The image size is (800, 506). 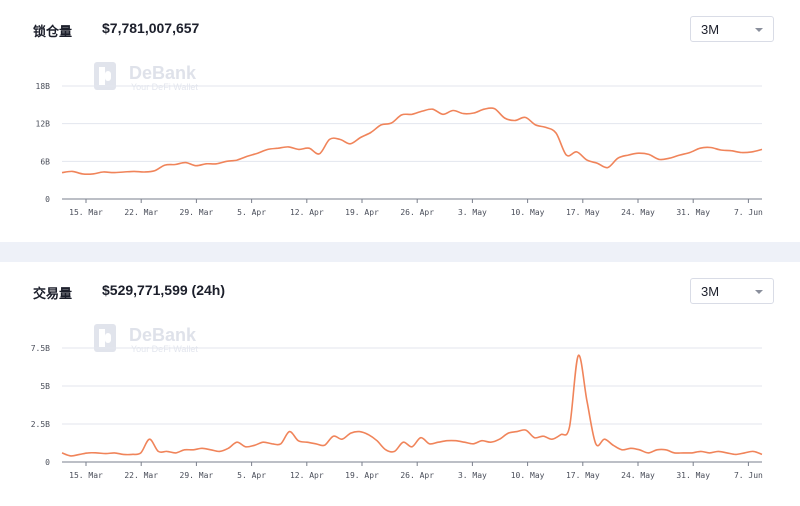 I want to click on volume-title: 交易量, so click(x=53, y=293).